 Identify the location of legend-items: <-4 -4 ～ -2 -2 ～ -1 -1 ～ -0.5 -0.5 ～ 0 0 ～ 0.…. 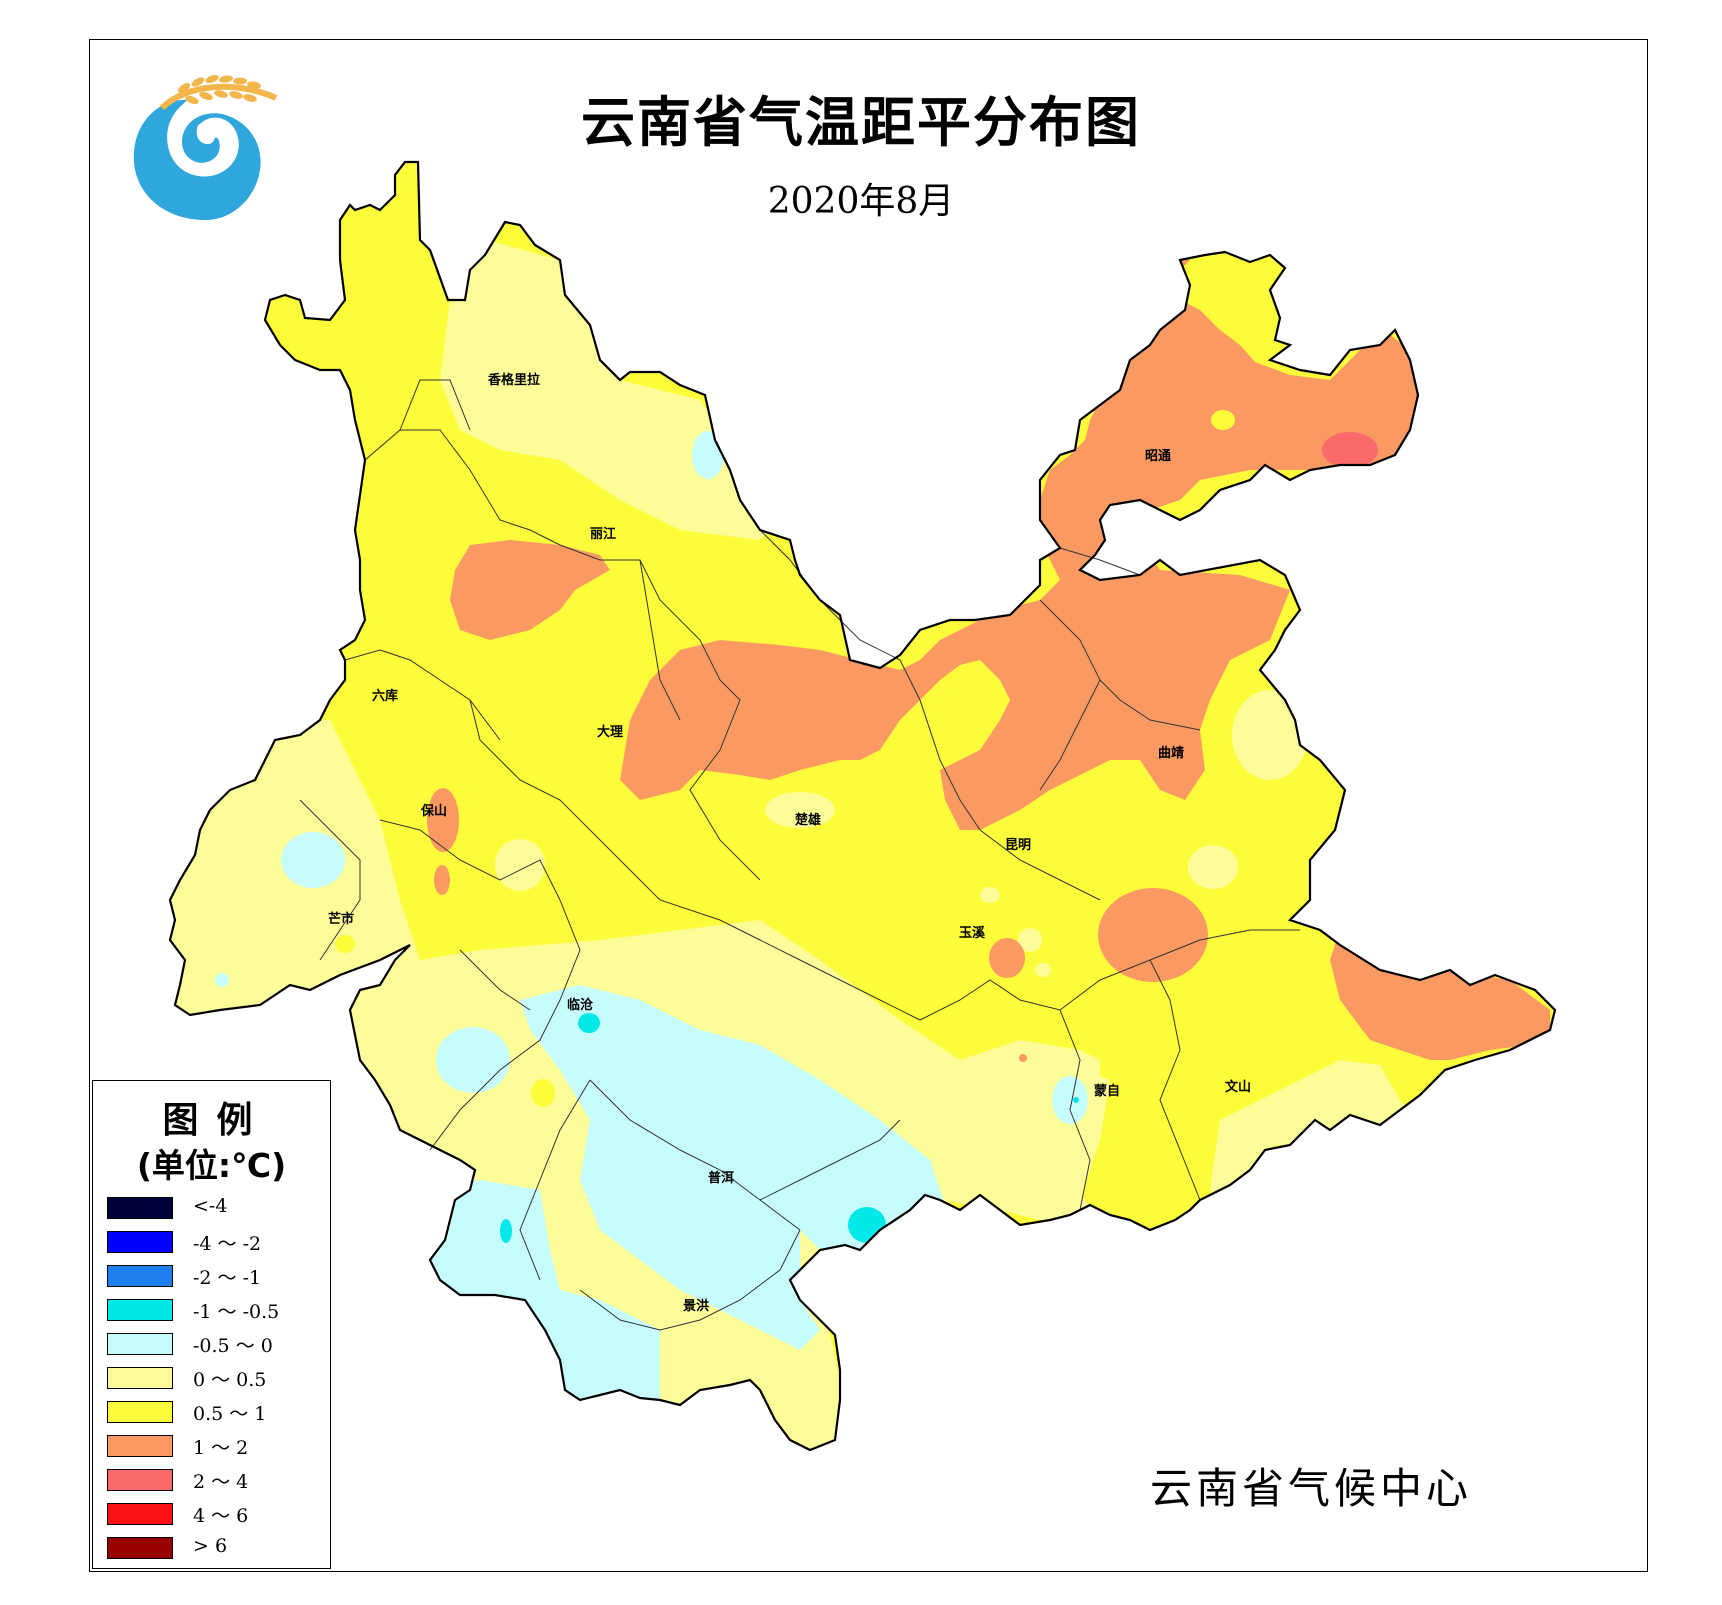
(217, 1378).